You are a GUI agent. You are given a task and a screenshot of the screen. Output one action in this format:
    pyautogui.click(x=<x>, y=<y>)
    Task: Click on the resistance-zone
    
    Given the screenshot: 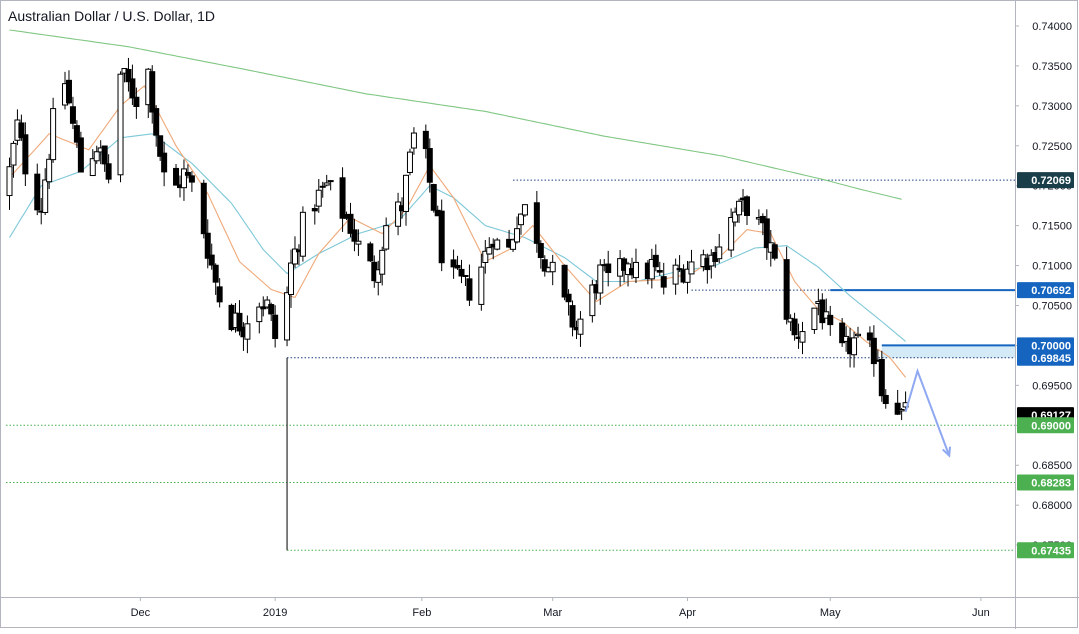 What is the action you would take?
    pyautogui.click(x=948, y=351)
    